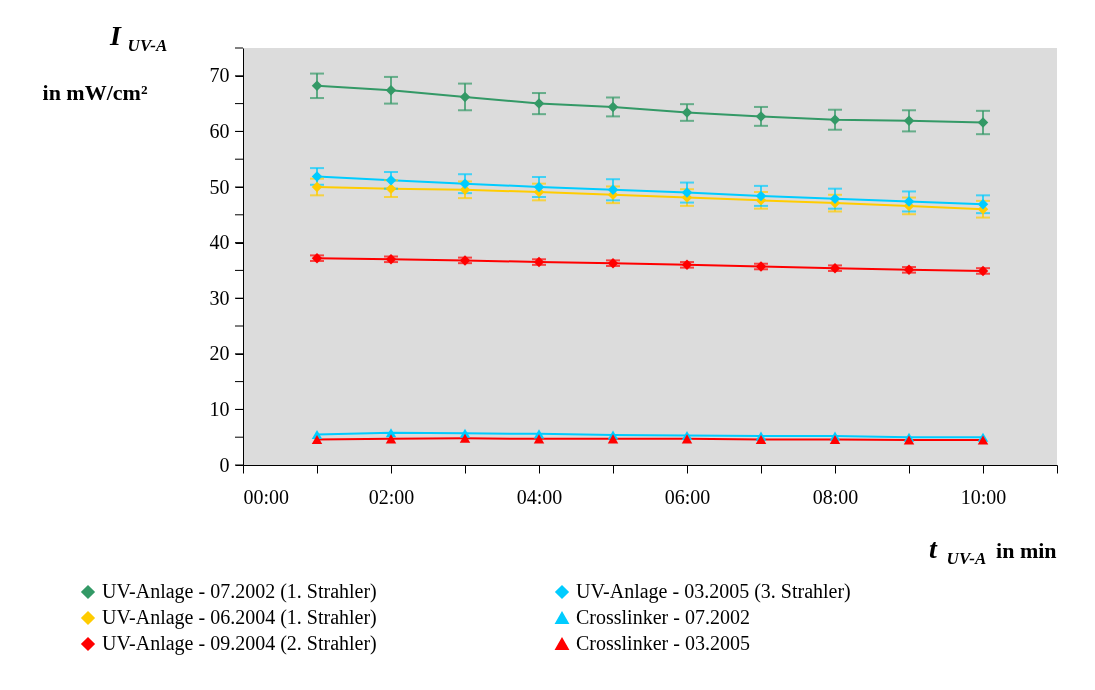 This screenshot has width=1095, height=690. I want to click on y-tick-label: 50, so click(219, 186).